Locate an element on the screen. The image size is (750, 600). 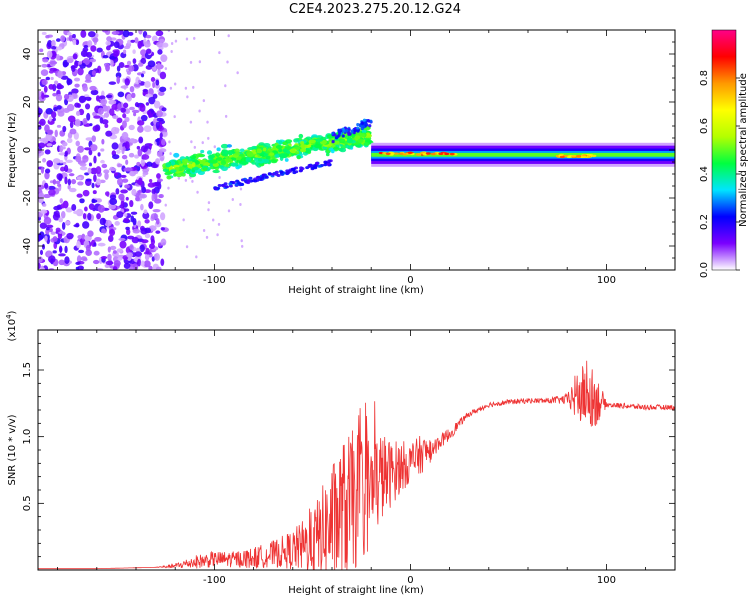
x-tick-label: 100 is located at coordinates (606, 280).